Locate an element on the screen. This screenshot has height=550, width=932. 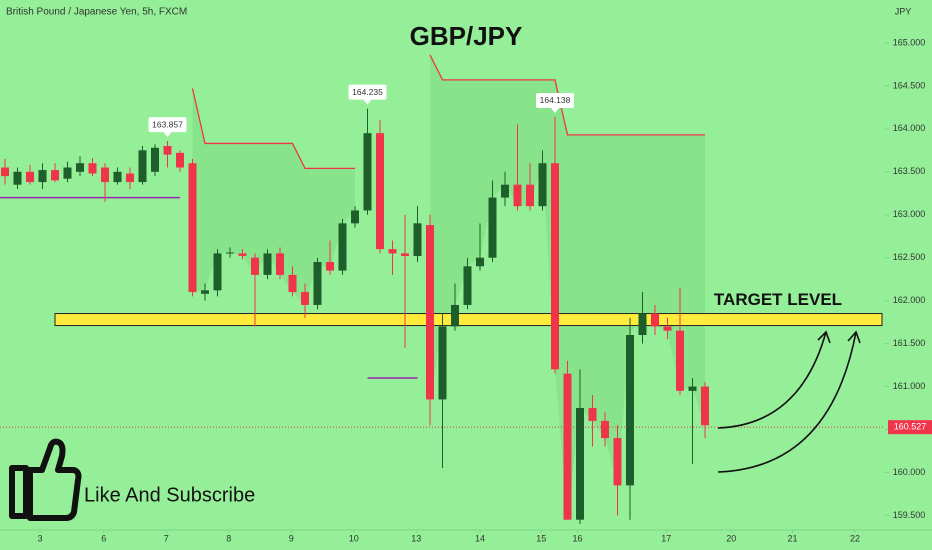
peak-label: 164.235 is located at coordinates (367, 92).